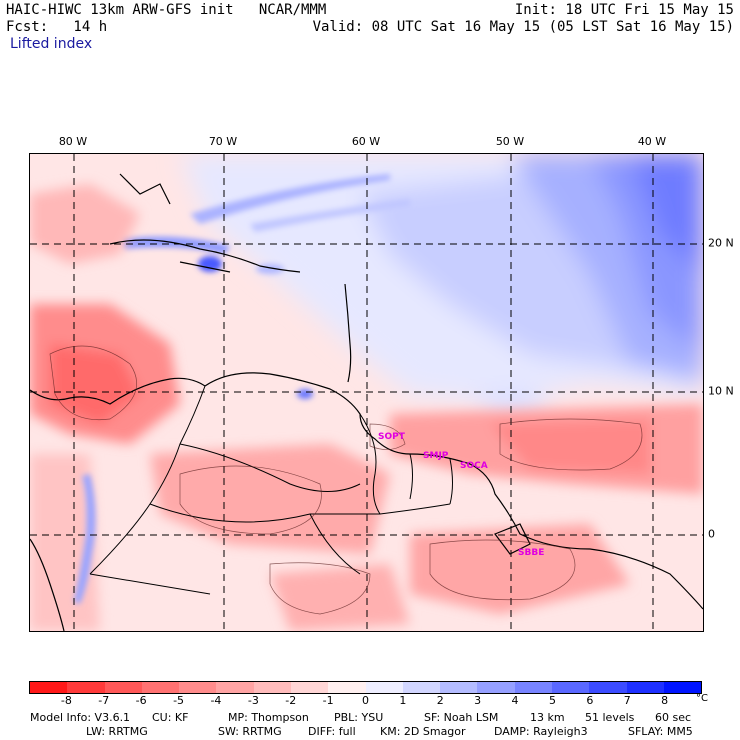 This screenshot has height=740, width=740. What do you see at coordinates (624, 10) in the screenshot?
I see `init-time: Init: 18 UTC Fri 15 May 15` at bounding box center [624, 10].